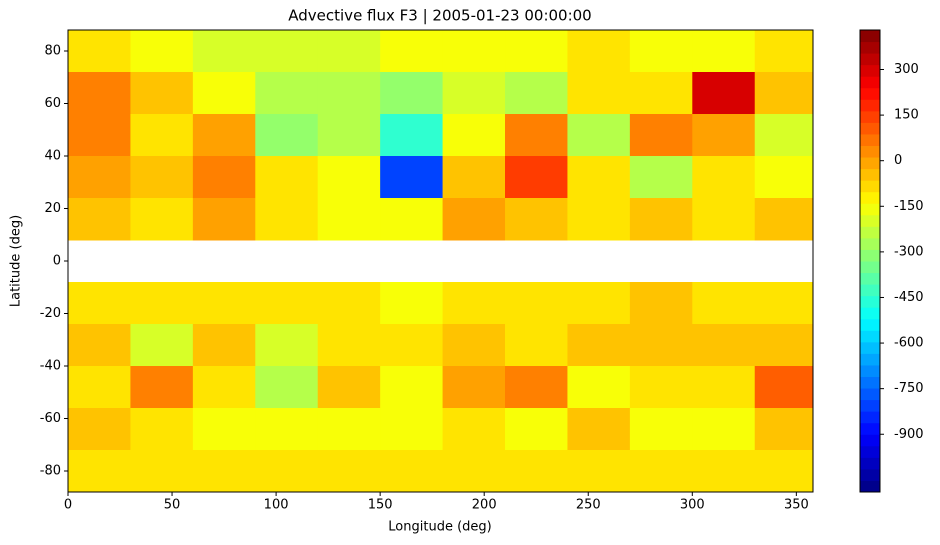 The height and width of the screenshot is (545, 940). Describe the element at coordinates (50, 313) in the screenshot. I see `y-tick-label: -20` at that location.